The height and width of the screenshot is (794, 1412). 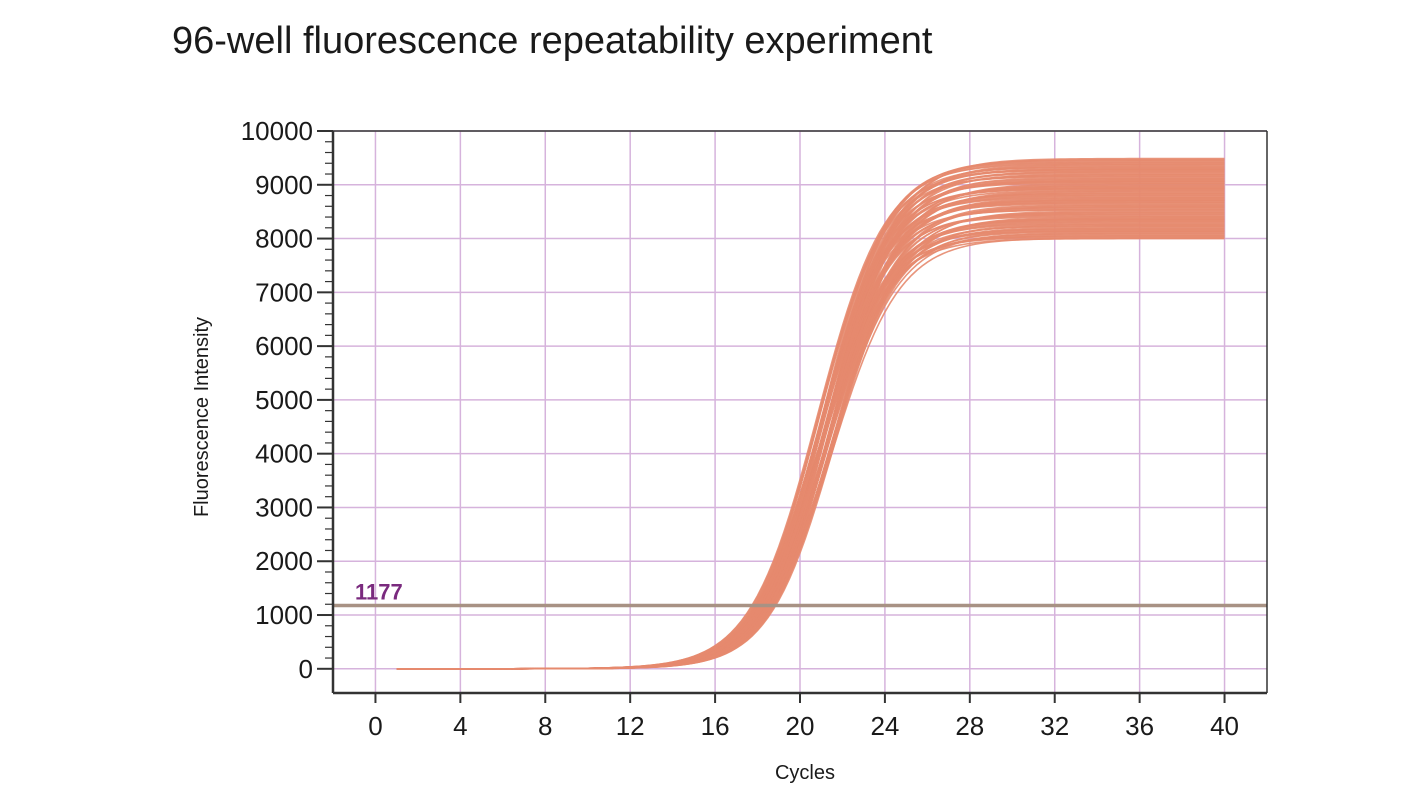 I want to click on y-tick-label: 9000, so click(x=284, y=185).